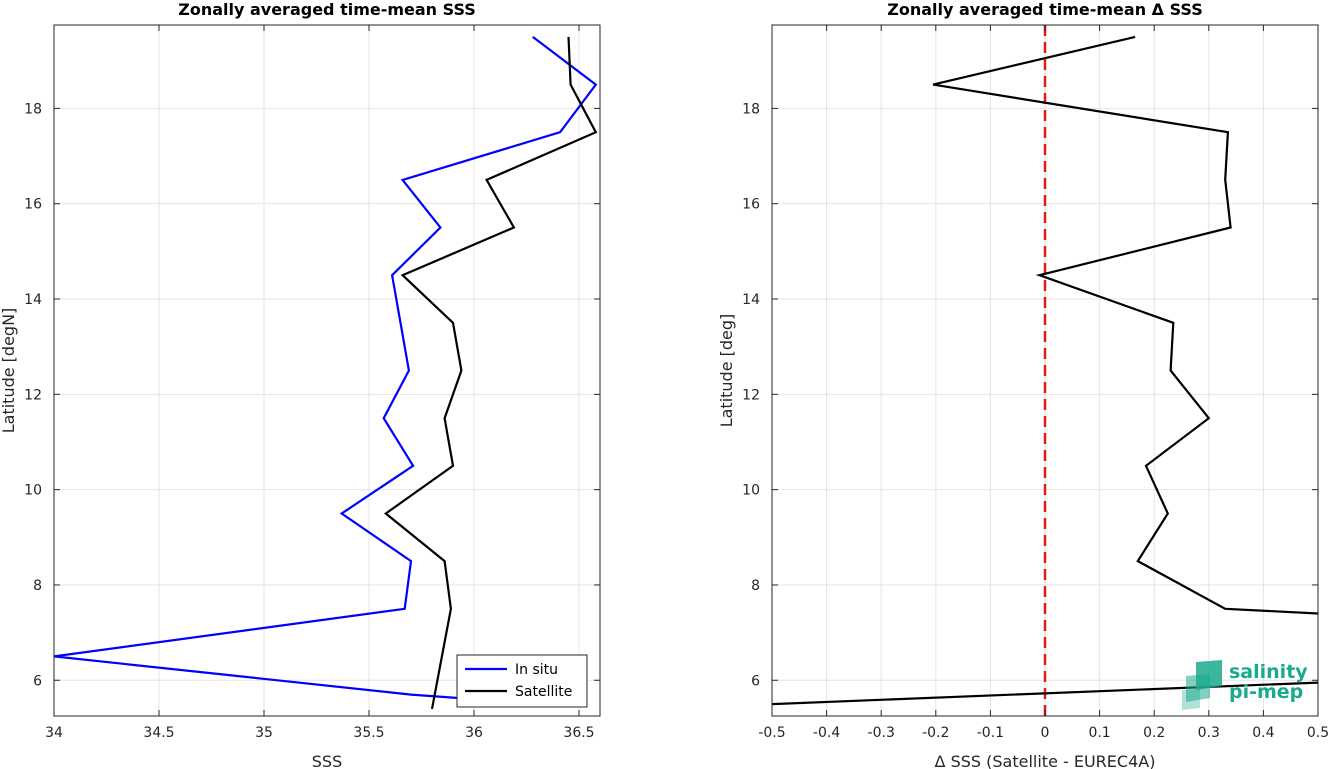  Describe the element at coordinates (578, 733) in the screenshot. I see `x-tick-label: 36.5` at that location.